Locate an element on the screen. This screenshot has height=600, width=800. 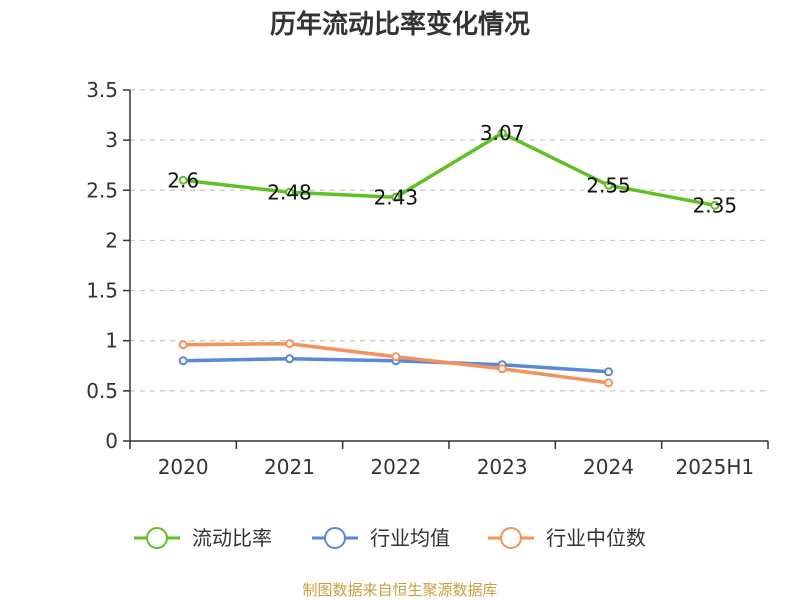
y-tick-label: 0 is located at coordinates (111, 441).